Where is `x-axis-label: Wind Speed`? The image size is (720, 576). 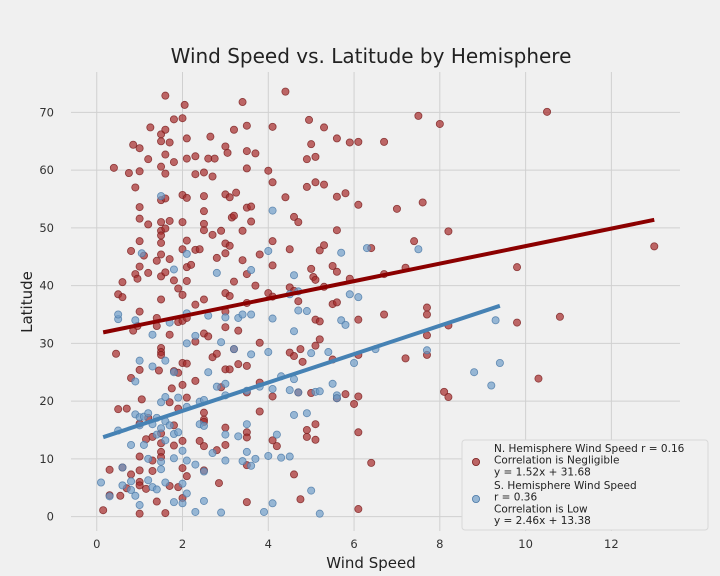
x-axis-label: Wind Speed is located at coordinates (371, 563).